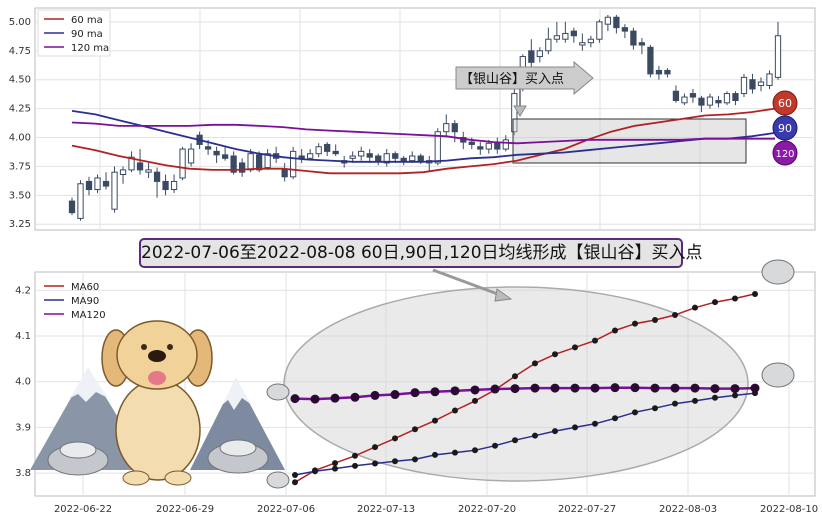 The width and height of the screenshot is (822, 520). What do you see at coordinates (23, 427) in the screenshot?
I see `bottom-ytick-label: 3.9` at bounding box center [23, 427].